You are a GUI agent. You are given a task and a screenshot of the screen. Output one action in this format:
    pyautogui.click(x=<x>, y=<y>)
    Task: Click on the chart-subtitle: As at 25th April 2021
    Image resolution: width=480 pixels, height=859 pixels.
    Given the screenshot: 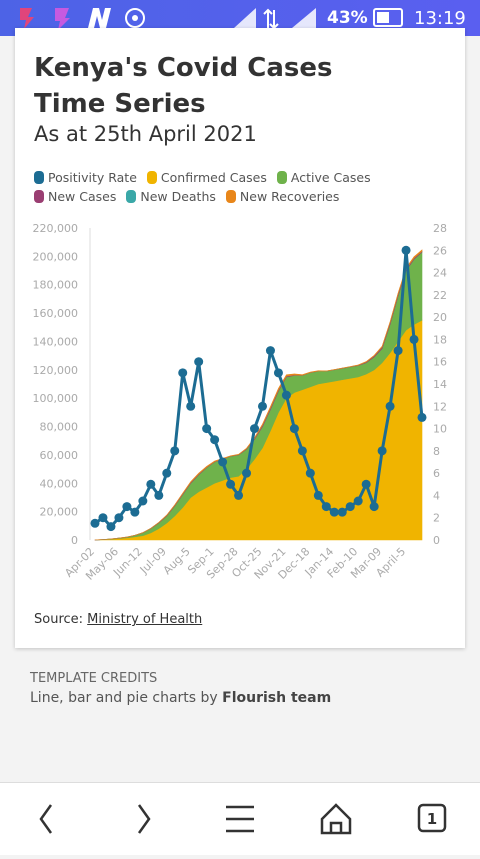 What is the action you would take?
    pyautogui.click(x=145, y=134)
    